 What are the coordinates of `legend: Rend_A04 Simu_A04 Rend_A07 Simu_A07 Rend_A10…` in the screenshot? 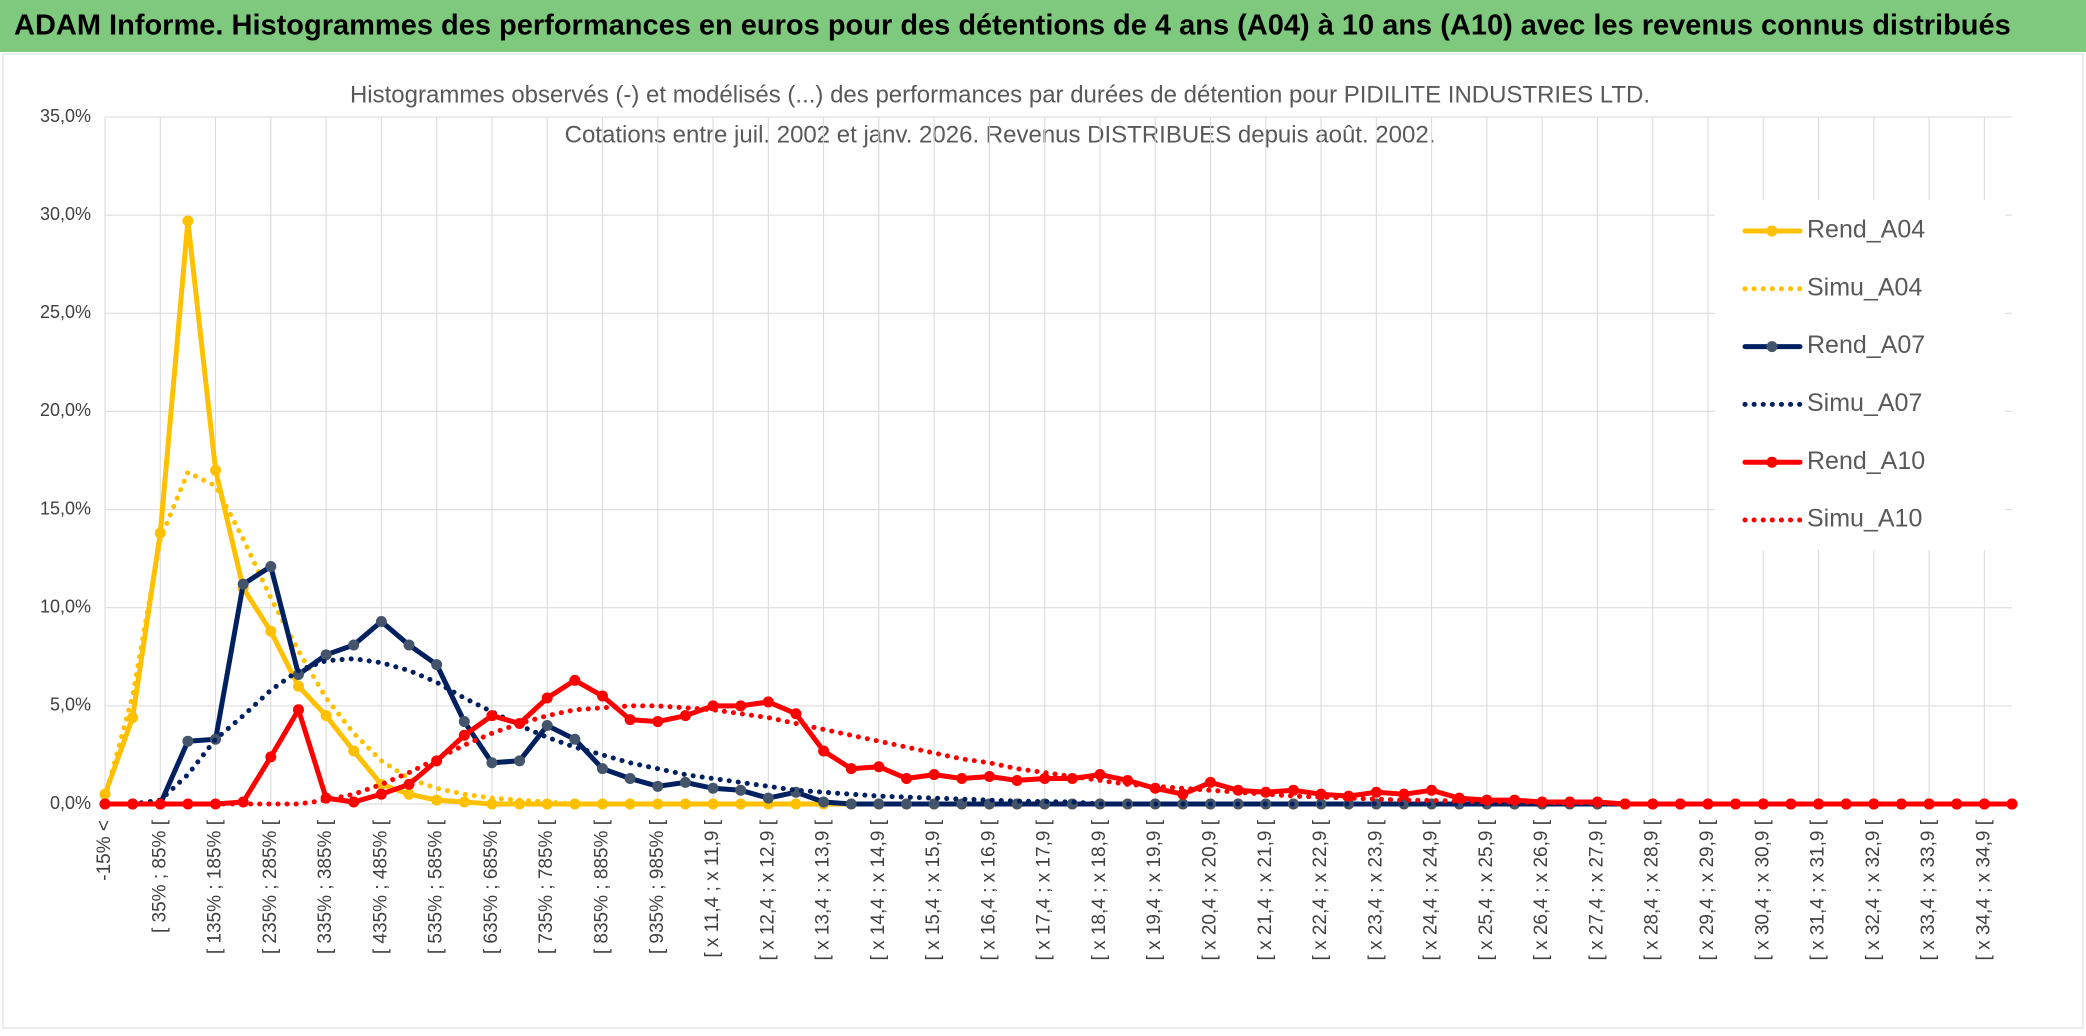 It's located at (1860, 375).